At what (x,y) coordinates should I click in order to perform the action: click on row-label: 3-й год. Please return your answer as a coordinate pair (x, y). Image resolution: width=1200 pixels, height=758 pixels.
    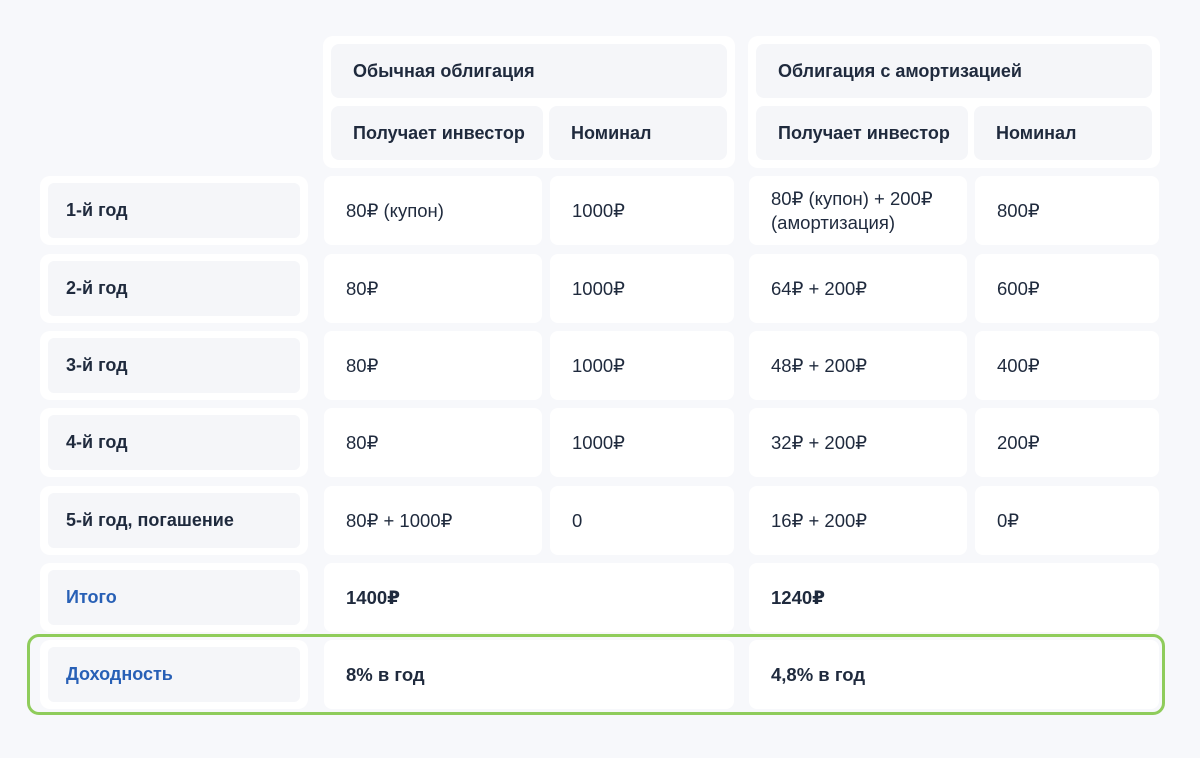
    Looking at the image, I should click on (174, 365).